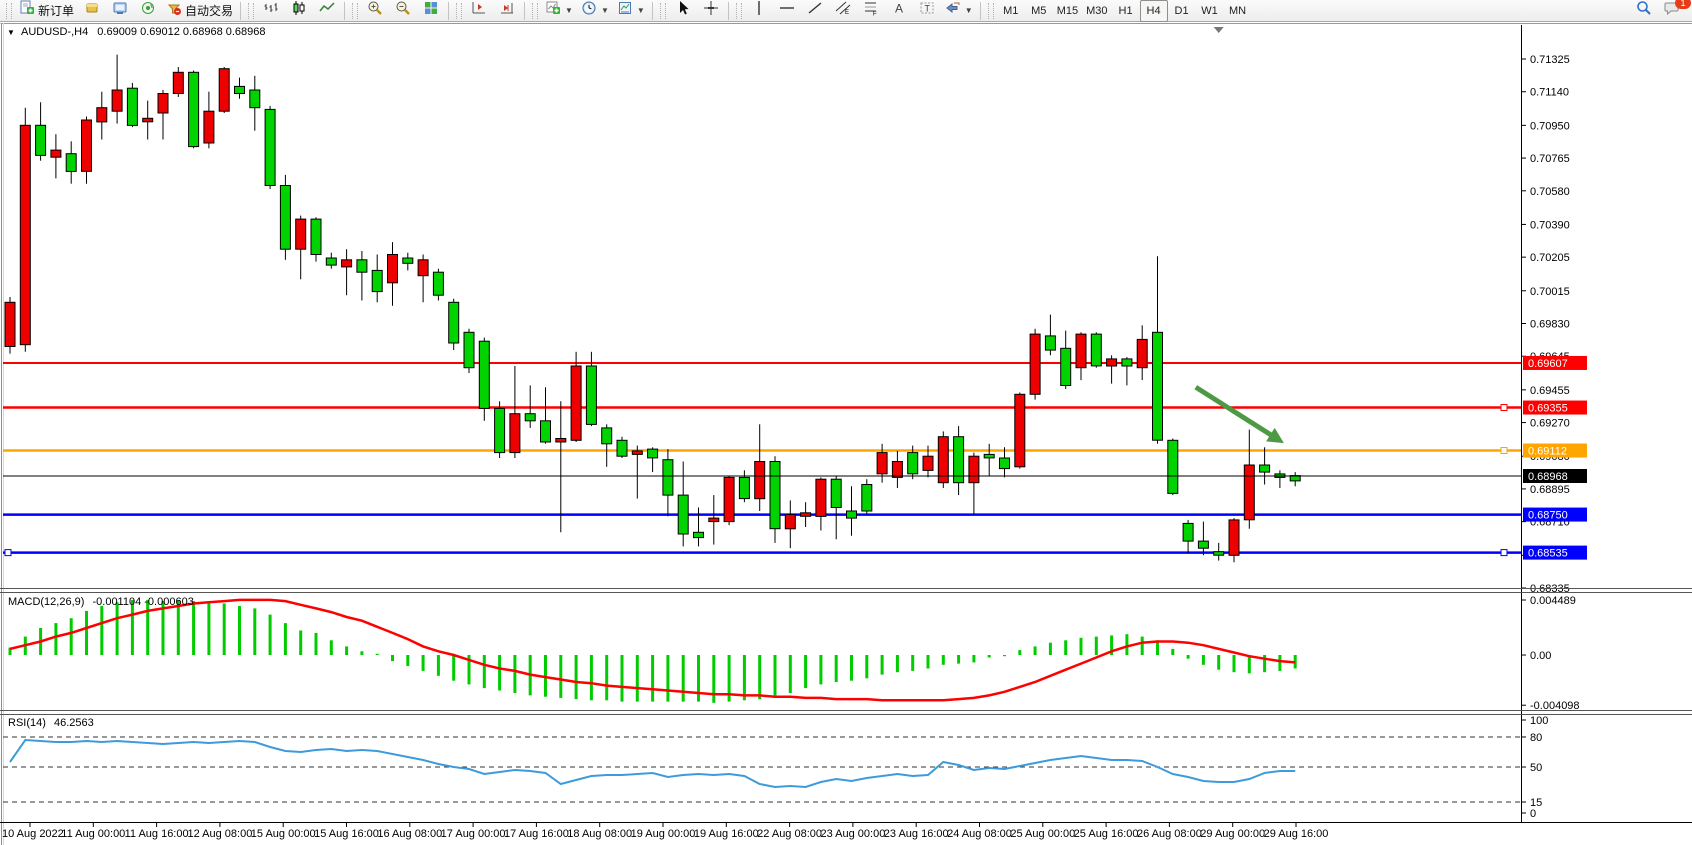 This screenshot has width=1692, height=845. I want to click on line-mode-icon, so click(327, 10).